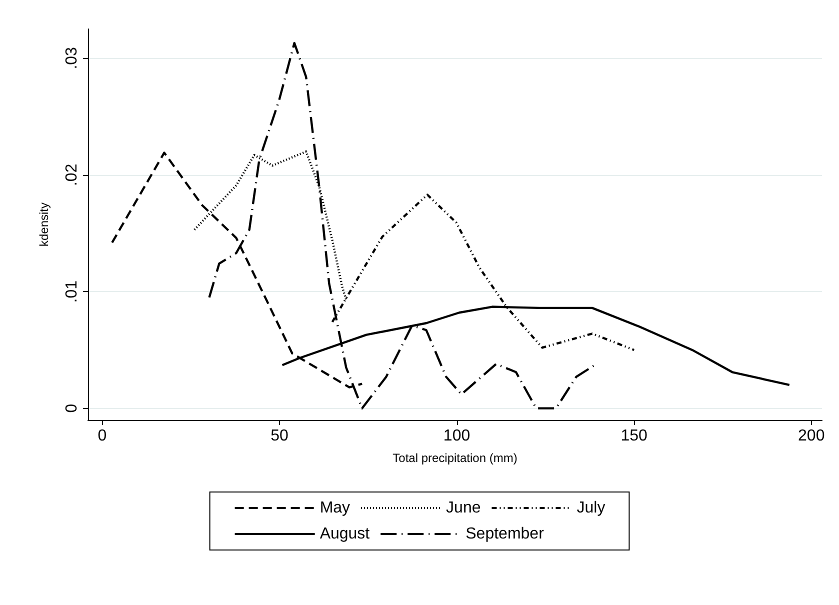 The width and height of the screenshot is (839, 605). What do you see at coordinates (456, 436) in the screenshot?
I see `x-tick-label: 100` at bounding box center [456, 436].